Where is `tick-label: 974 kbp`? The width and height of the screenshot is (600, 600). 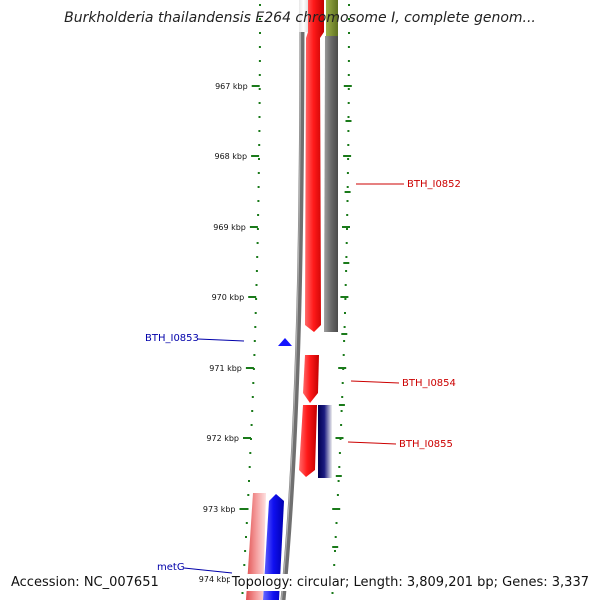
tick-label: 974 kbp is located at coordinates (215, 579).